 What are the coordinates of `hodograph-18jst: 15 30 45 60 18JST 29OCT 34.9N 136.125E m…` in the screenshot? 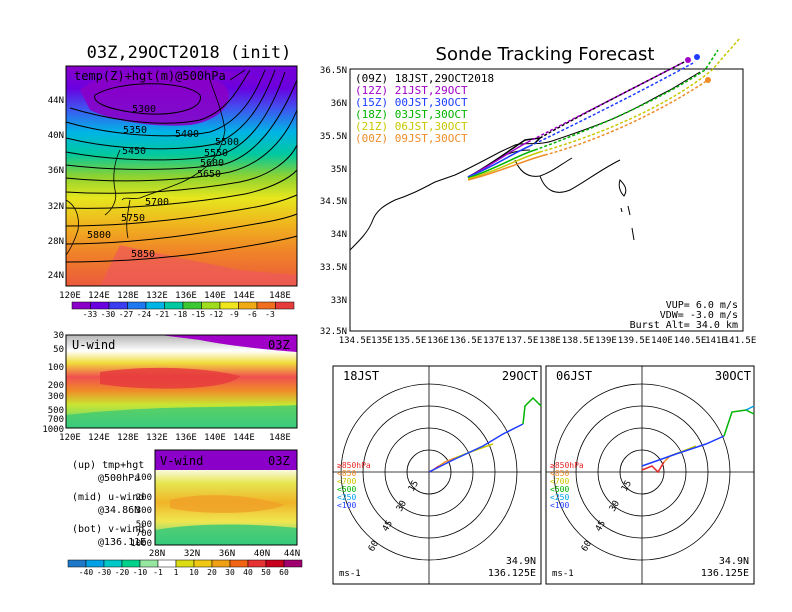 It's located at (437, 475).